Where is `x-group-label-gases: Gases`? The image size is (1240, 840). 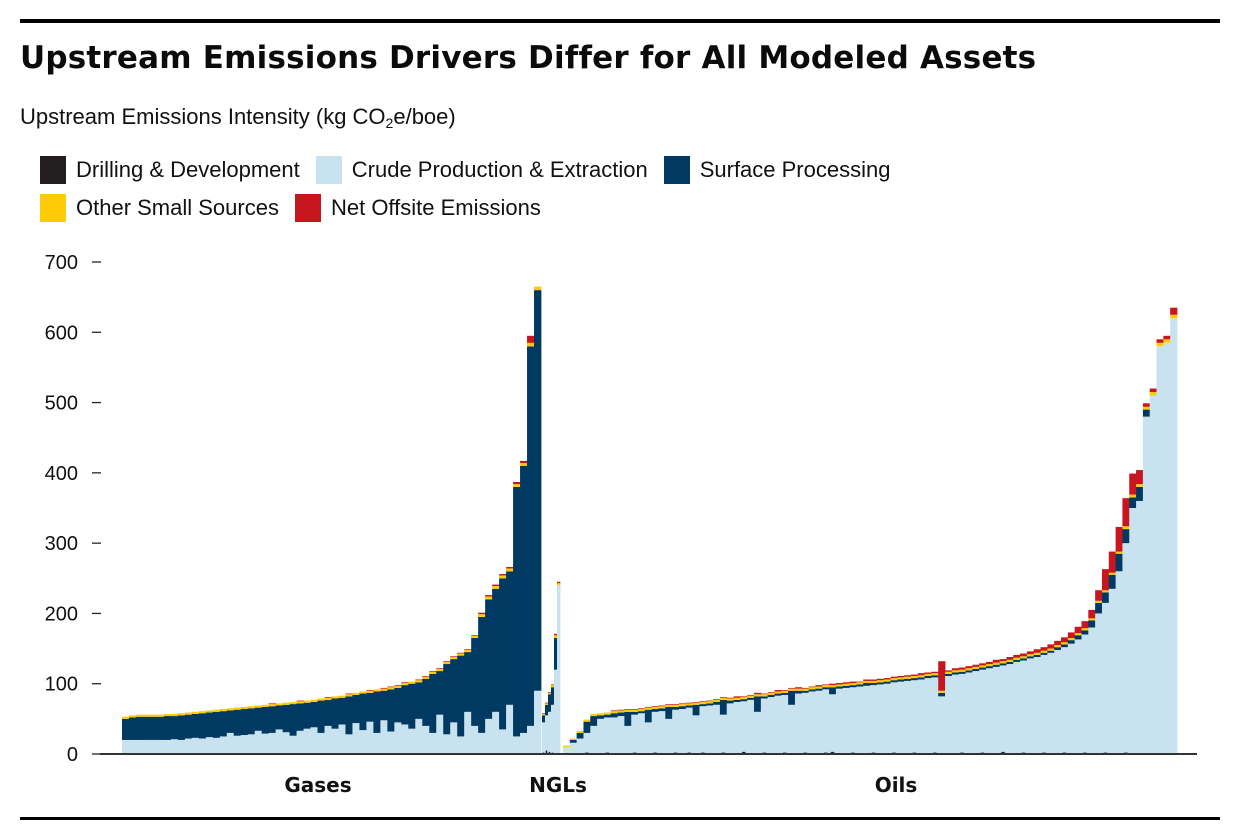 x-group-label-gases: Gases is located at coordinates (317, 785).